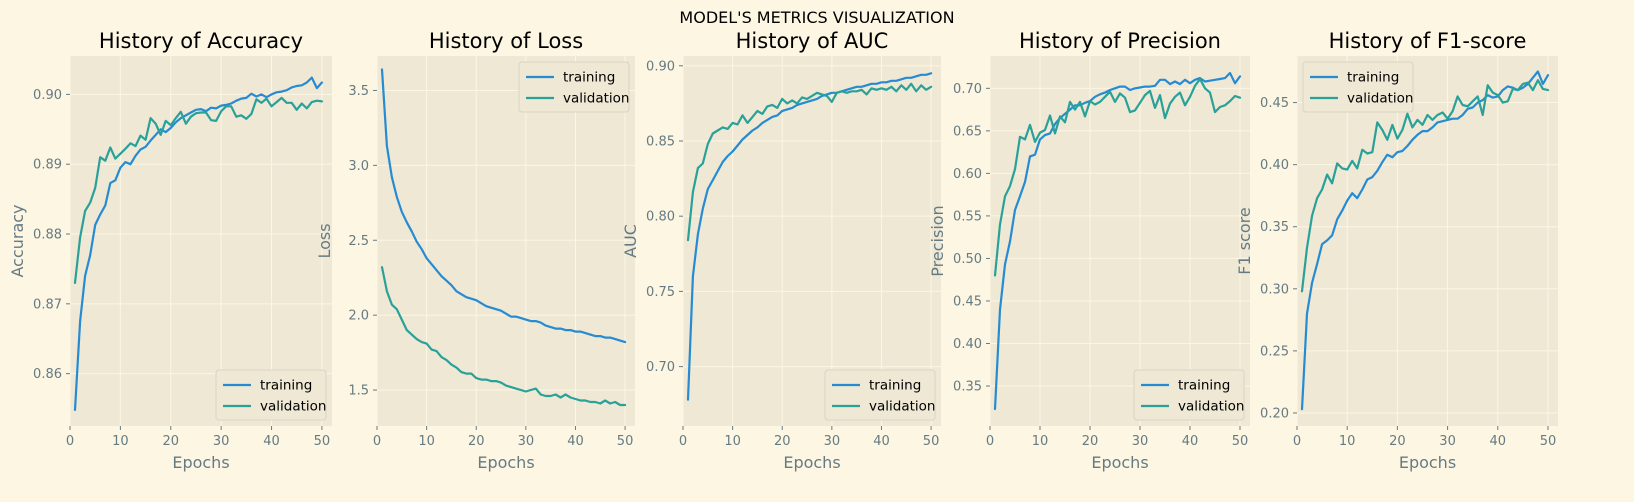 The image size is (1634, 502). I want to click on y-tick-label: 2.5, so click(358, 241).